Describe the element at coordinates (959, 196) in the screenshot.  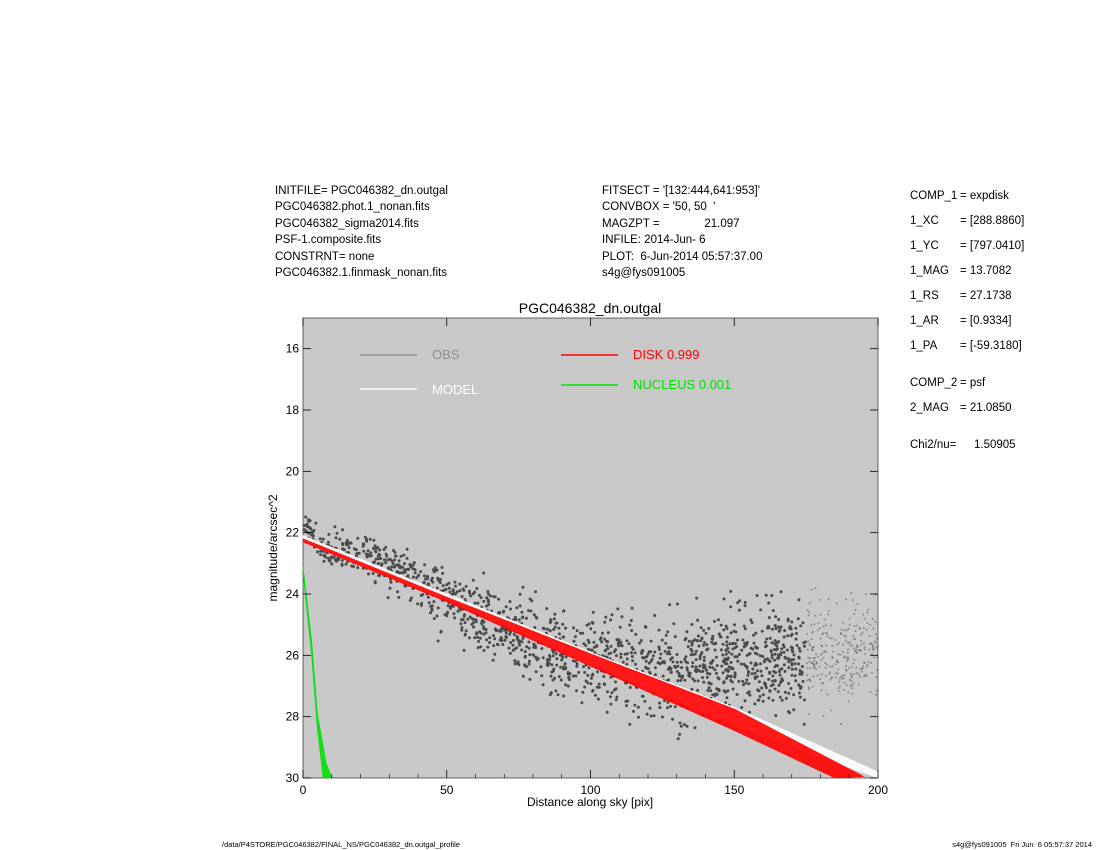
I see `param-comp-1: COMP_1 = expdisk` at that location.